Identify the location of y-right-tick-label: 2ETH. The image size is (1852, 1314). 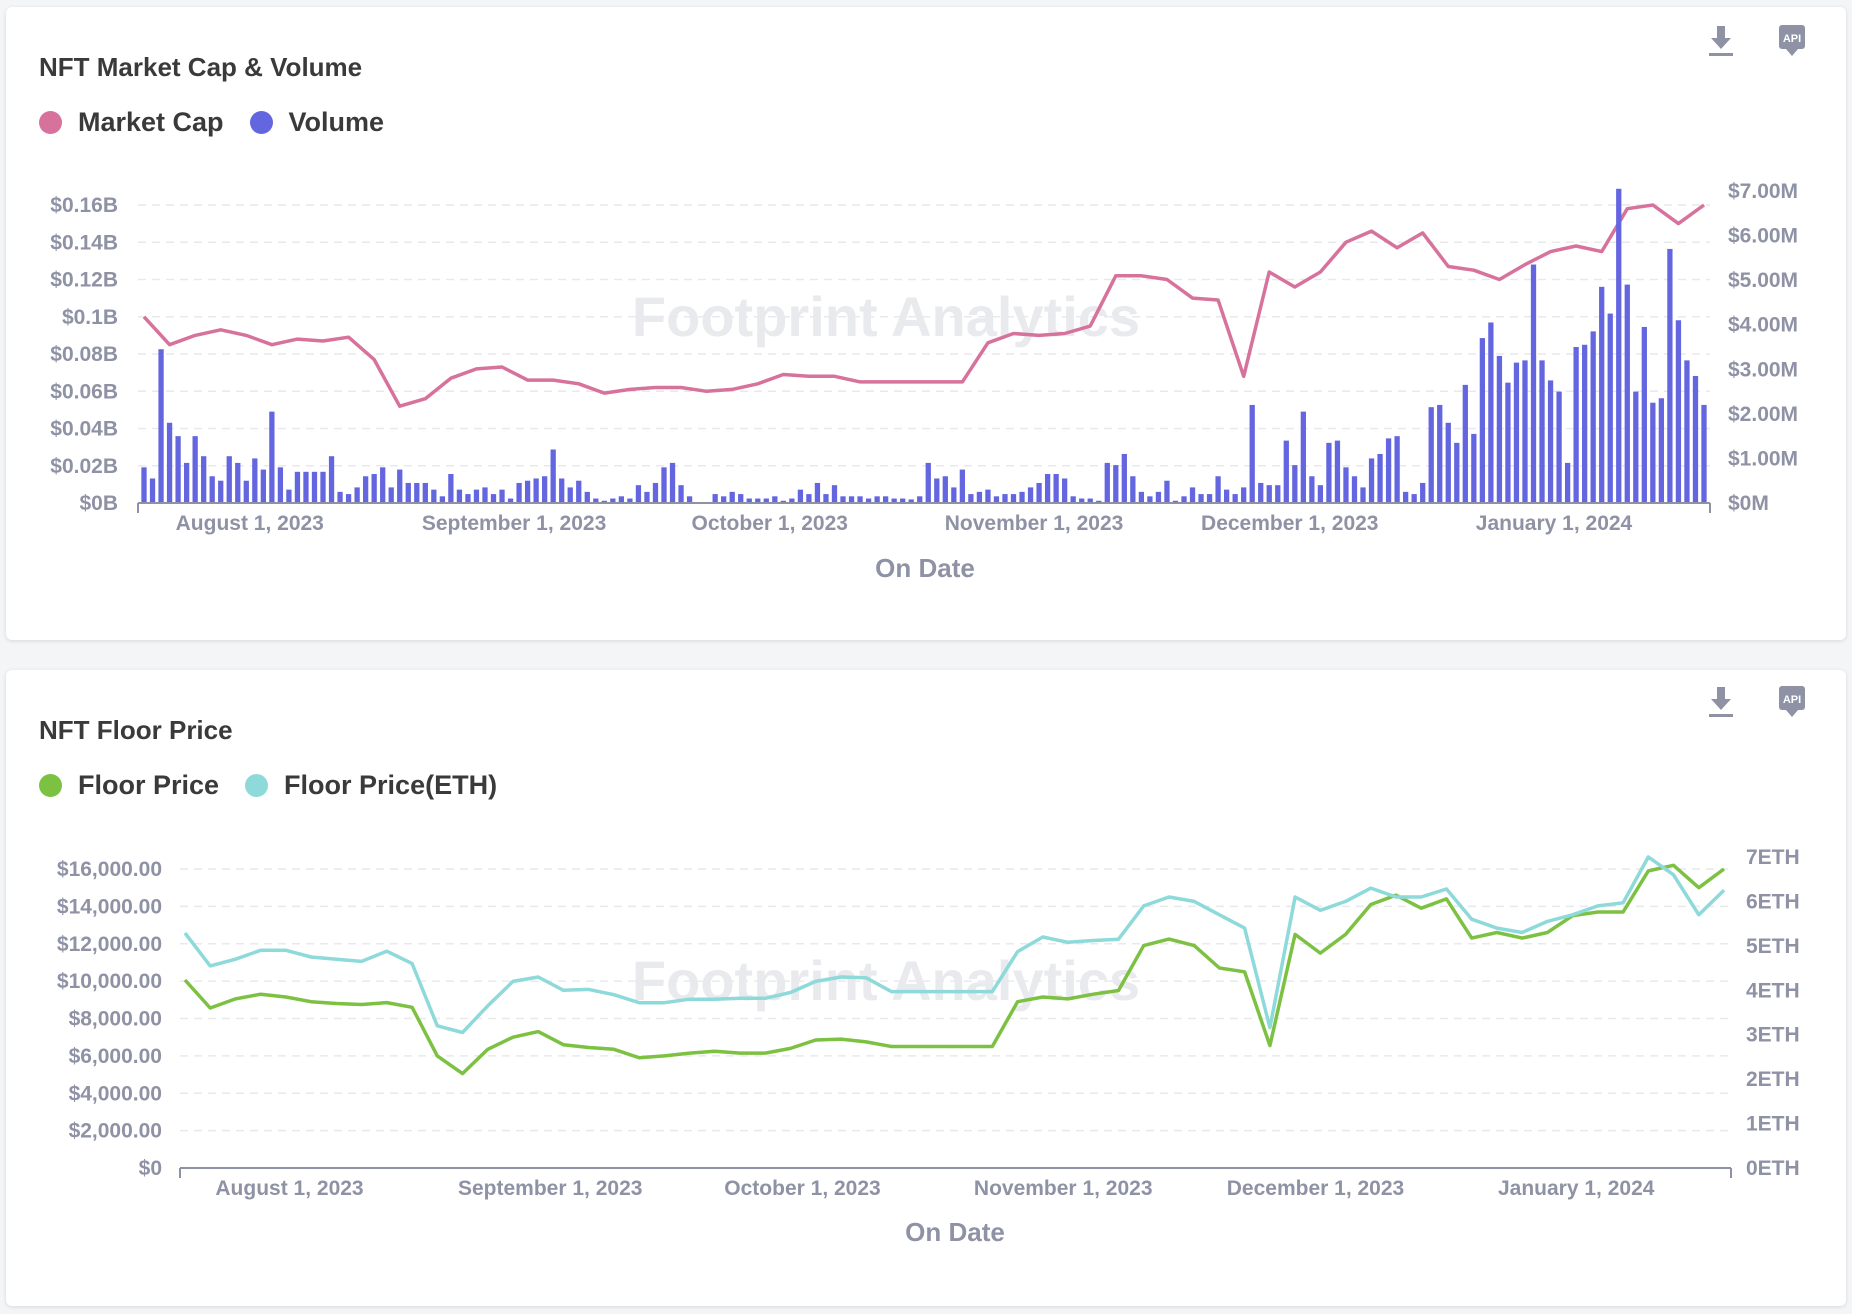
(1773, 1079).